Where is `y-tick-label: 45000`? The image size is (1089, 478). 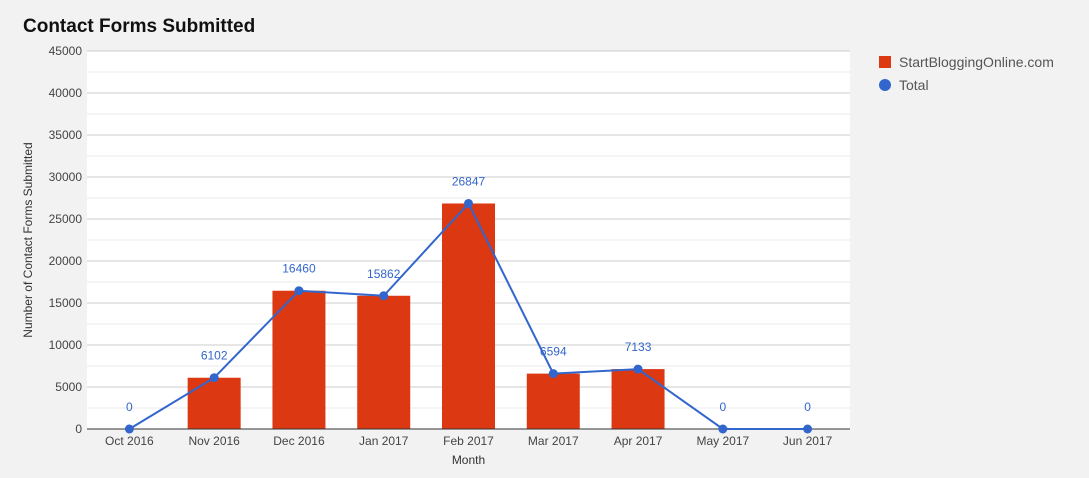
y-tick-label: 45000 is located at coordinates (66, 51).